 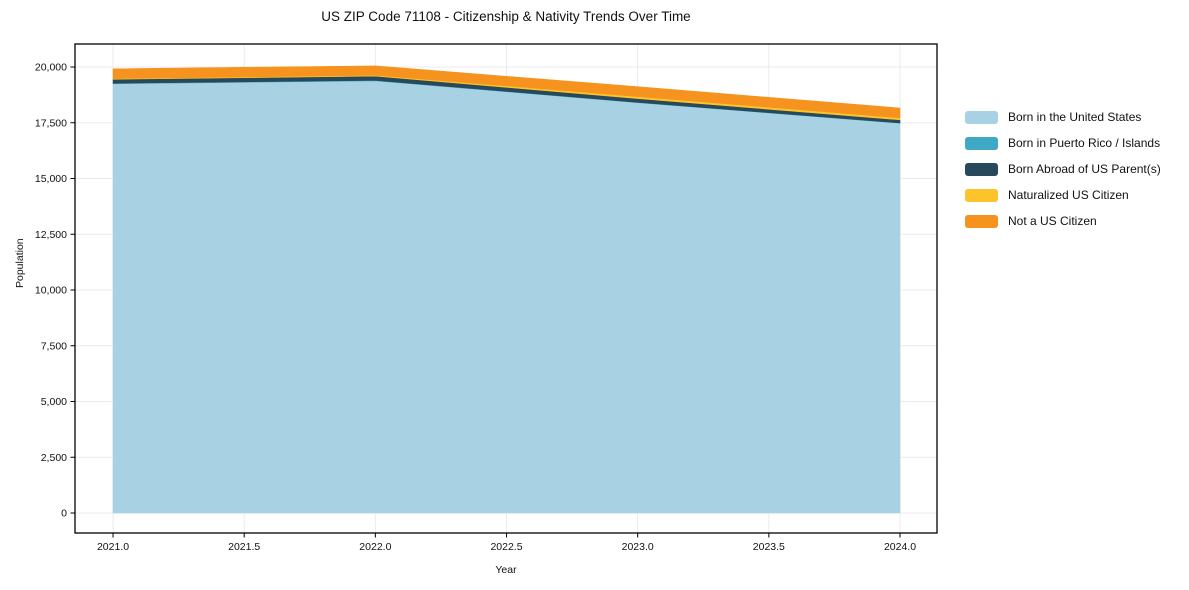 I want to click on y-tick-label: 17,500, so click(x=51, y=123).